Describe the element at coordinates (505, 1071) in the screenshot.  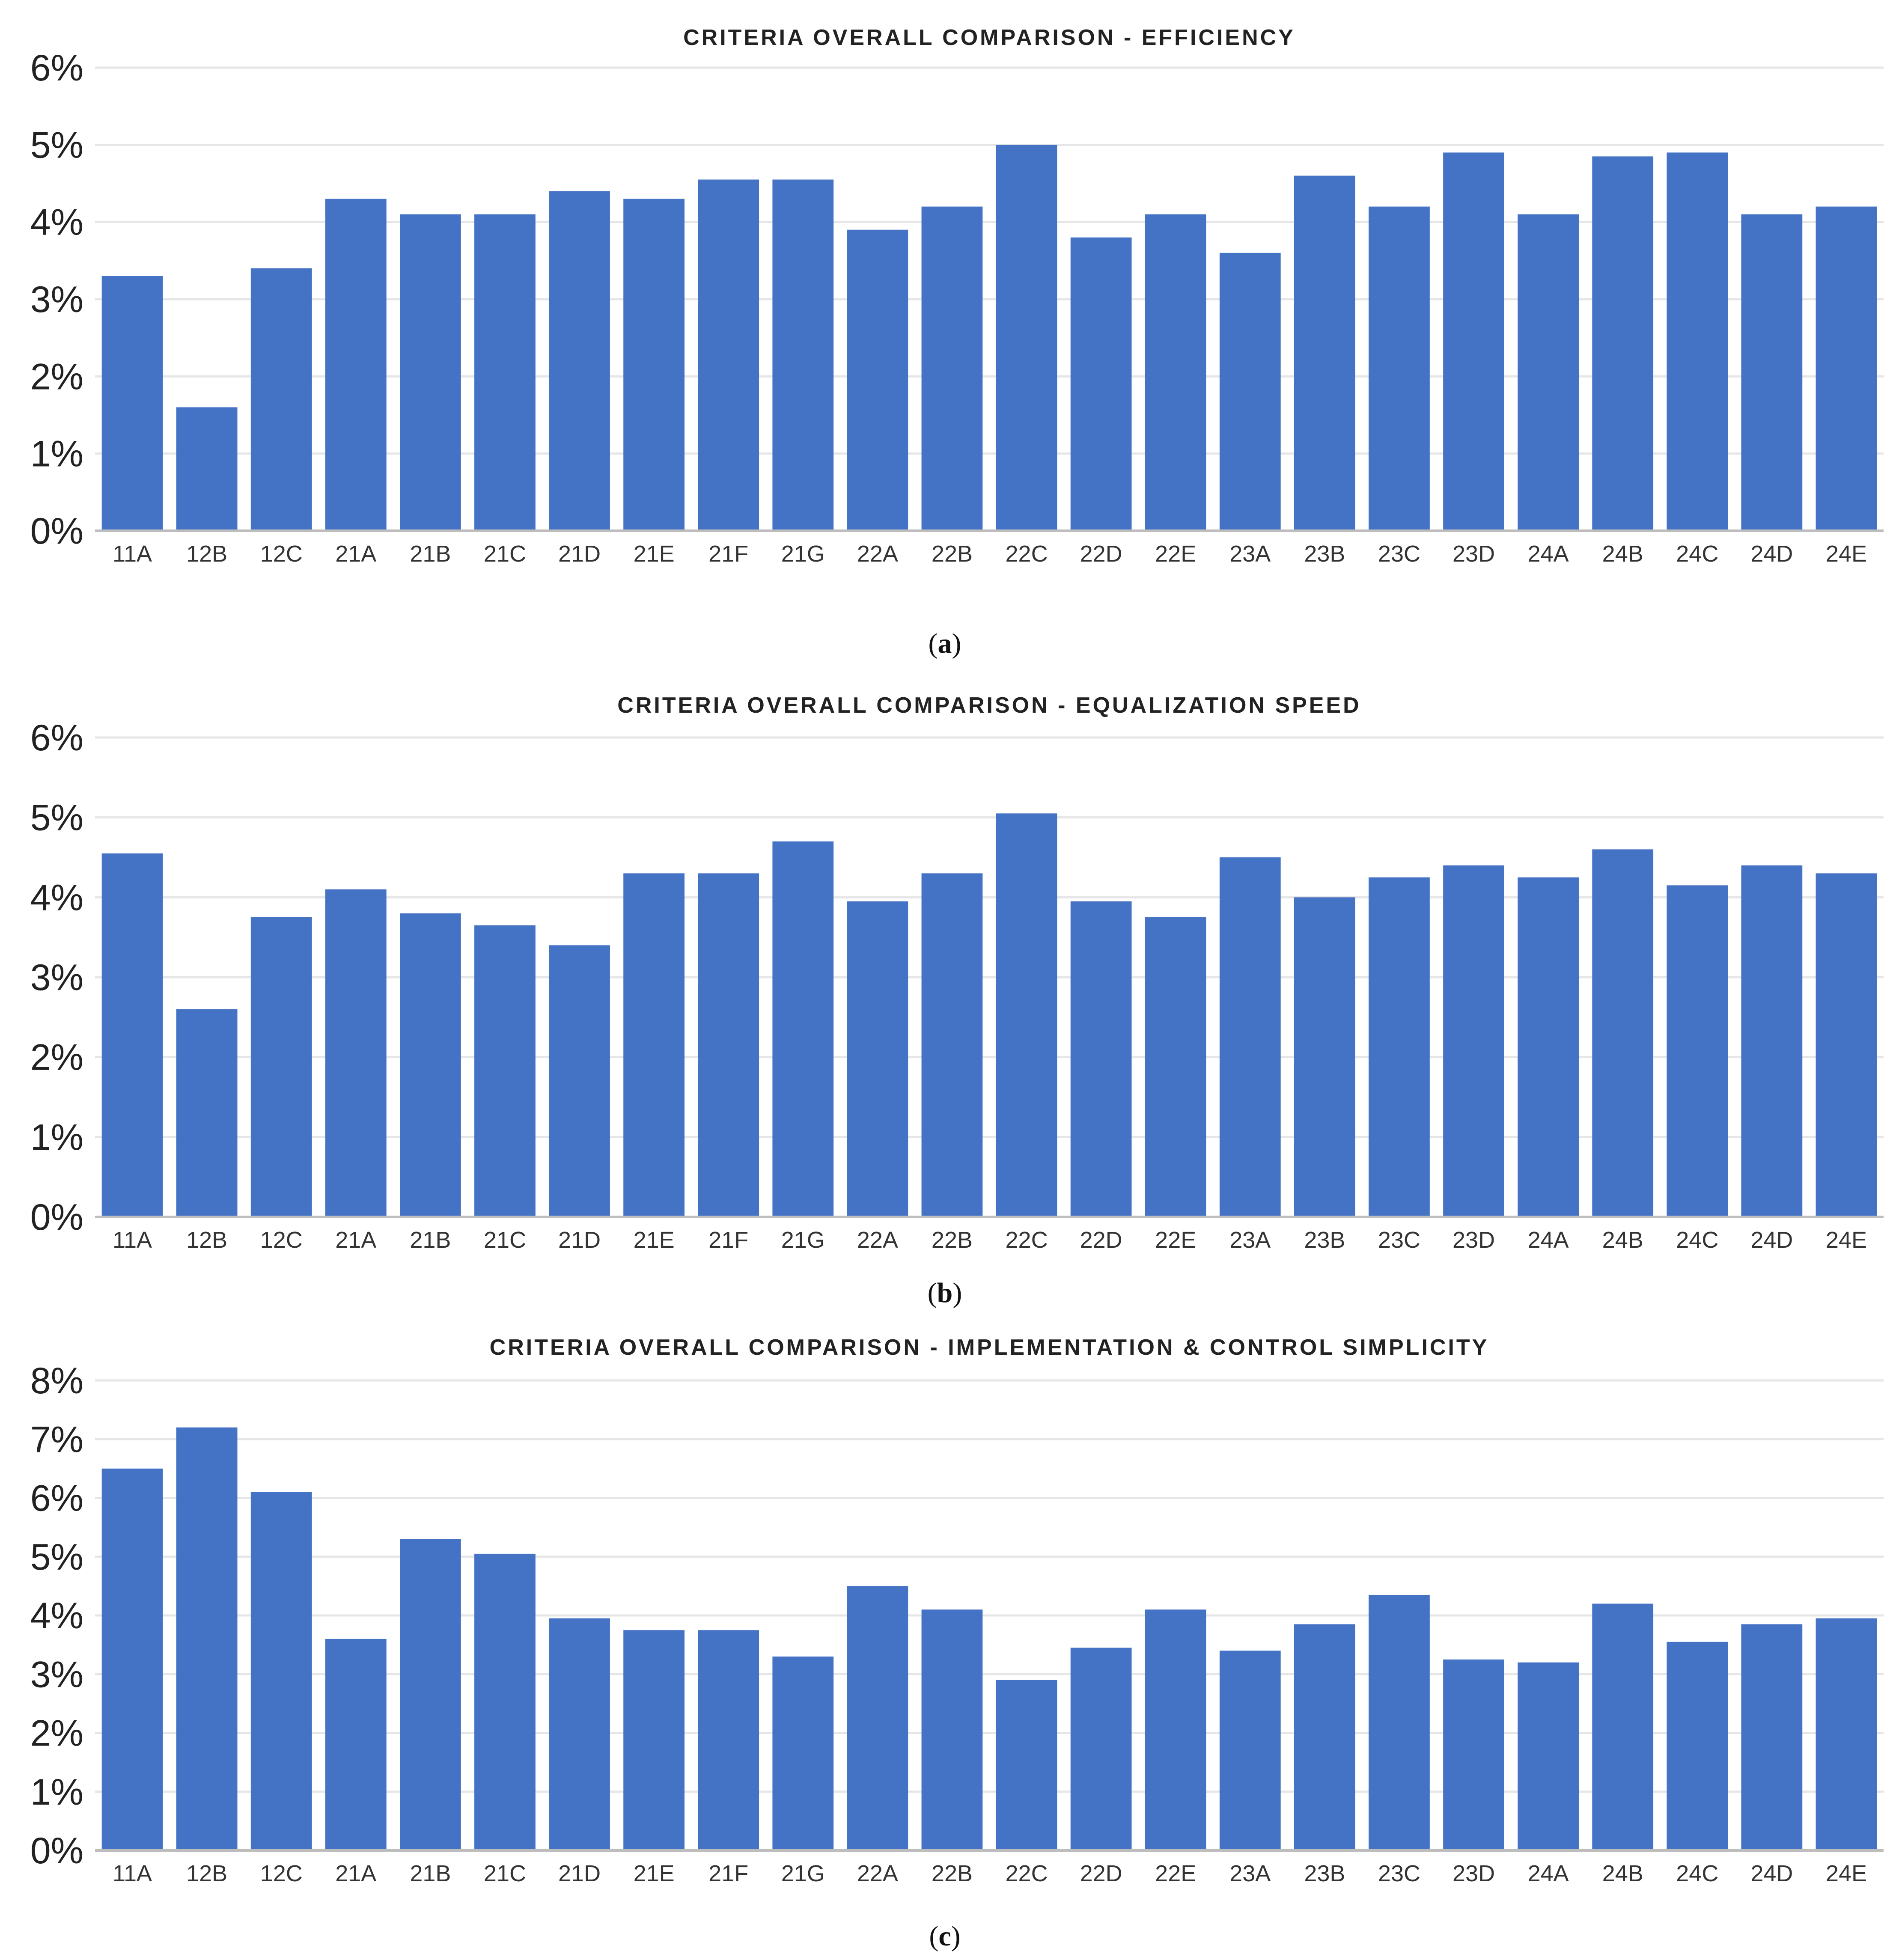
I see `bar-21C` at that location.